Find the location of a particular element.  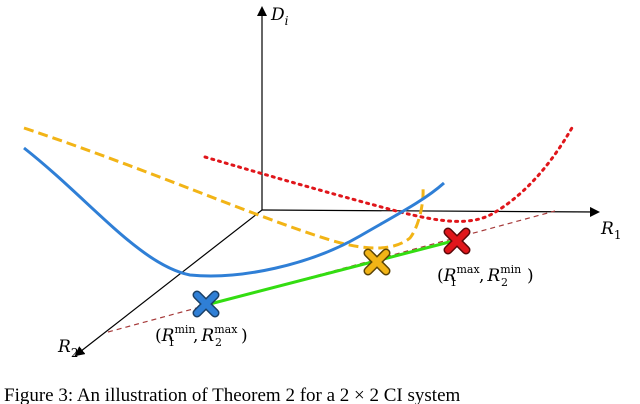

red-cross-marker is located at coordinates (457, 241).